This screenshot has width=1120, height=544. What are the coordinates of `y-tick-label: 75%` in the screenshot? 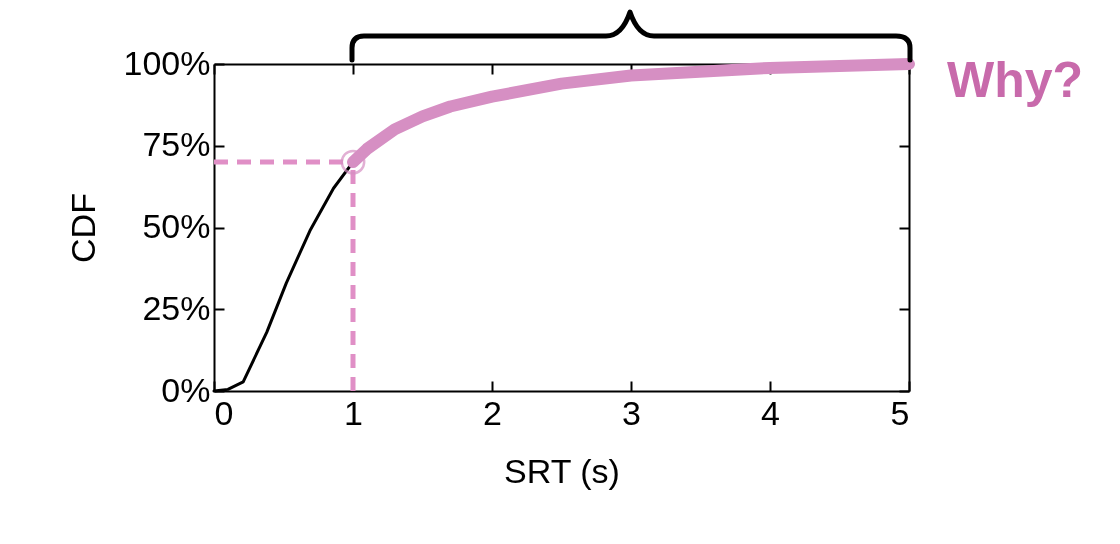 It's located at (176, 144).